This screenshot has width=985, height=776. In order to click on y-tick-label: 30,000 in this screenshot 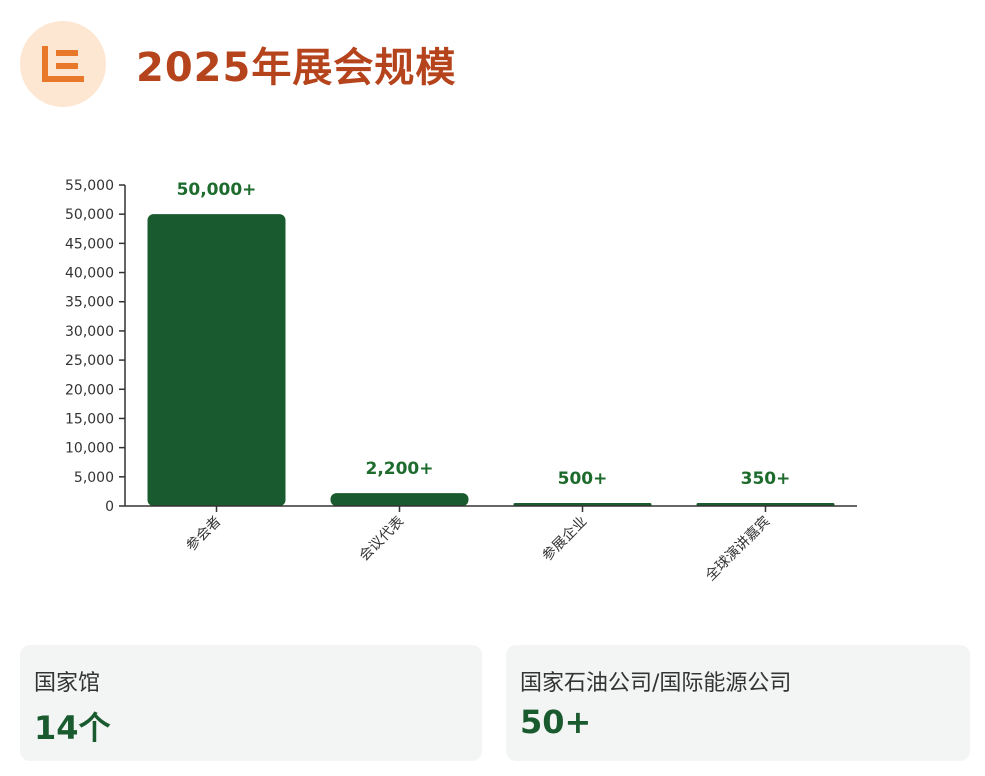, I will do `click(89, 332)`.